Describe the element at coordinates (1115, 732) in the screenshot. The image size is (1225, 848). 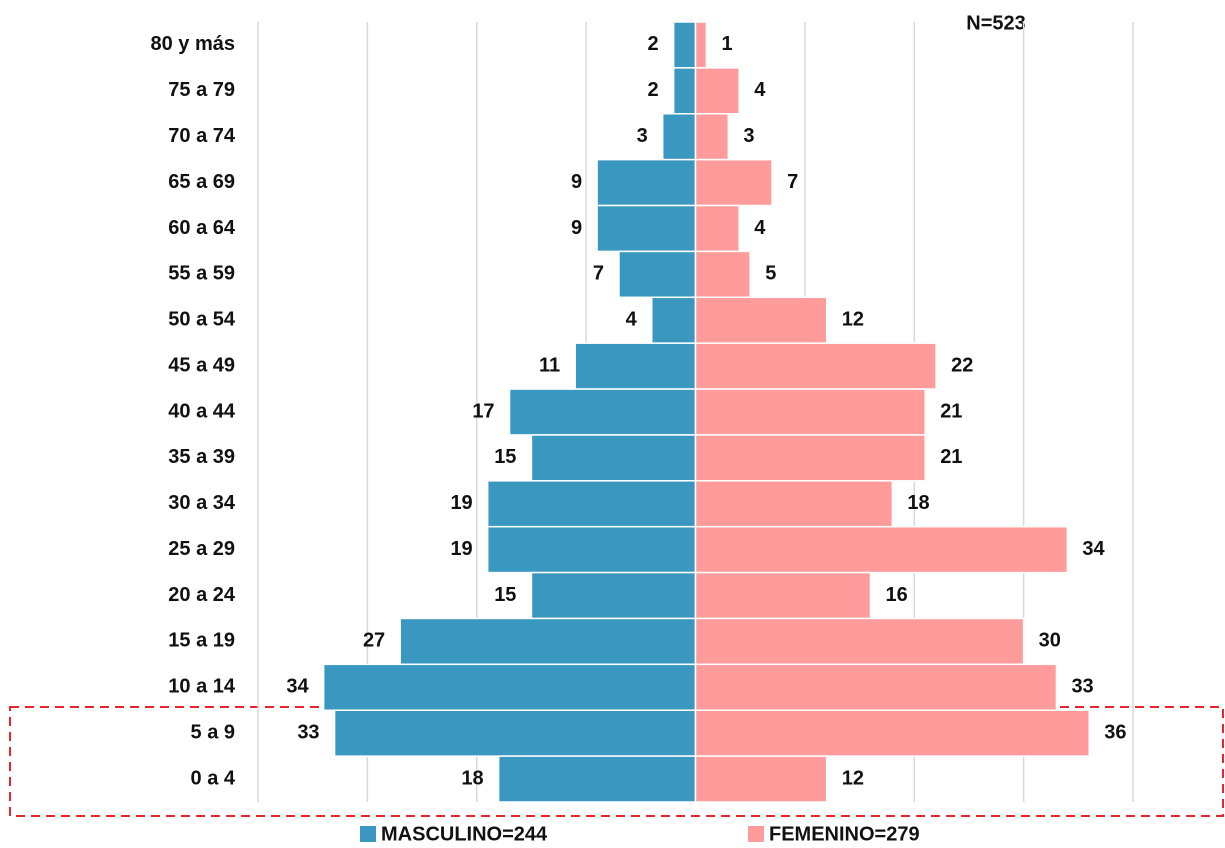
I see `data-label: 36` at that location.